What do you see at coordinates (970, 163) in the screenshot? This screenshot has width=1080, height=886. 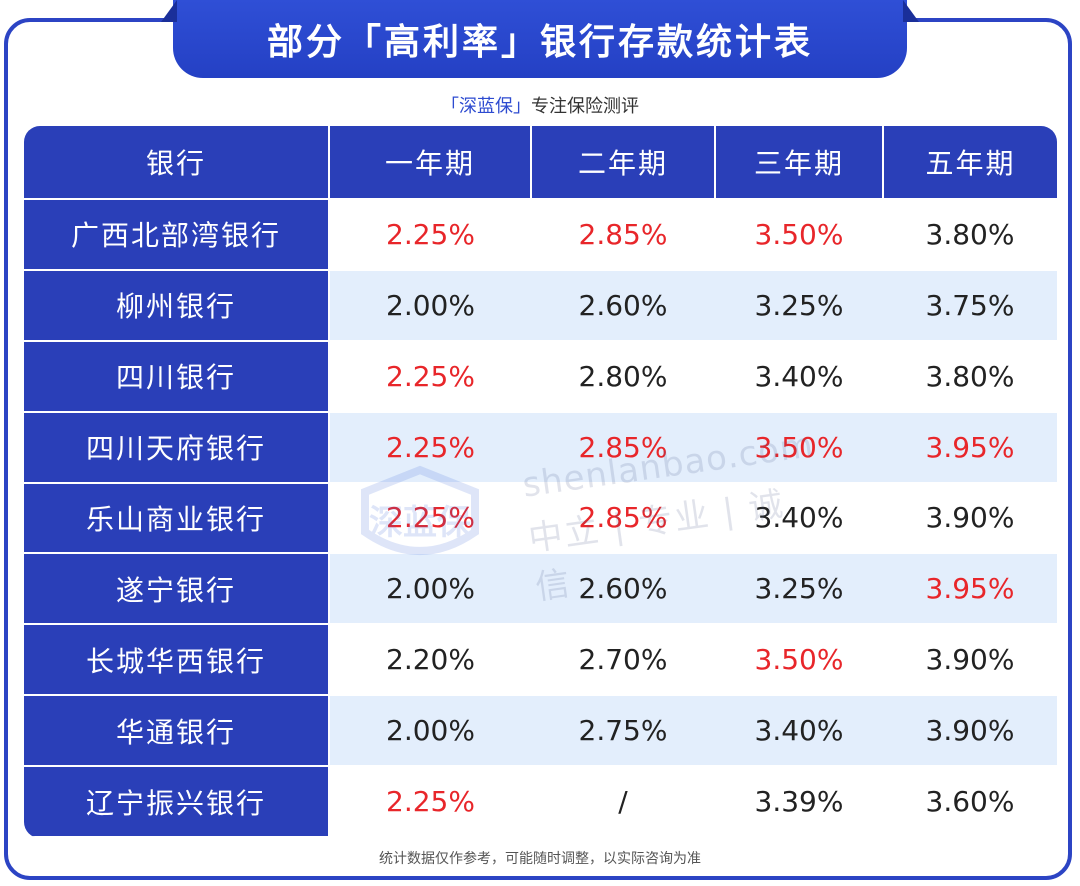 I see `header-5-year: 五年期` at bounding box center [970, 163].